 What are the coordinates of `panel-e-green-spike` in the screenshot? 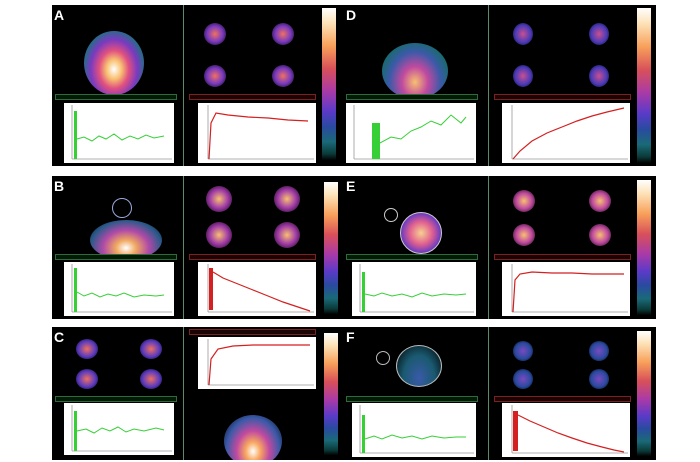 It's located at (363, 292).